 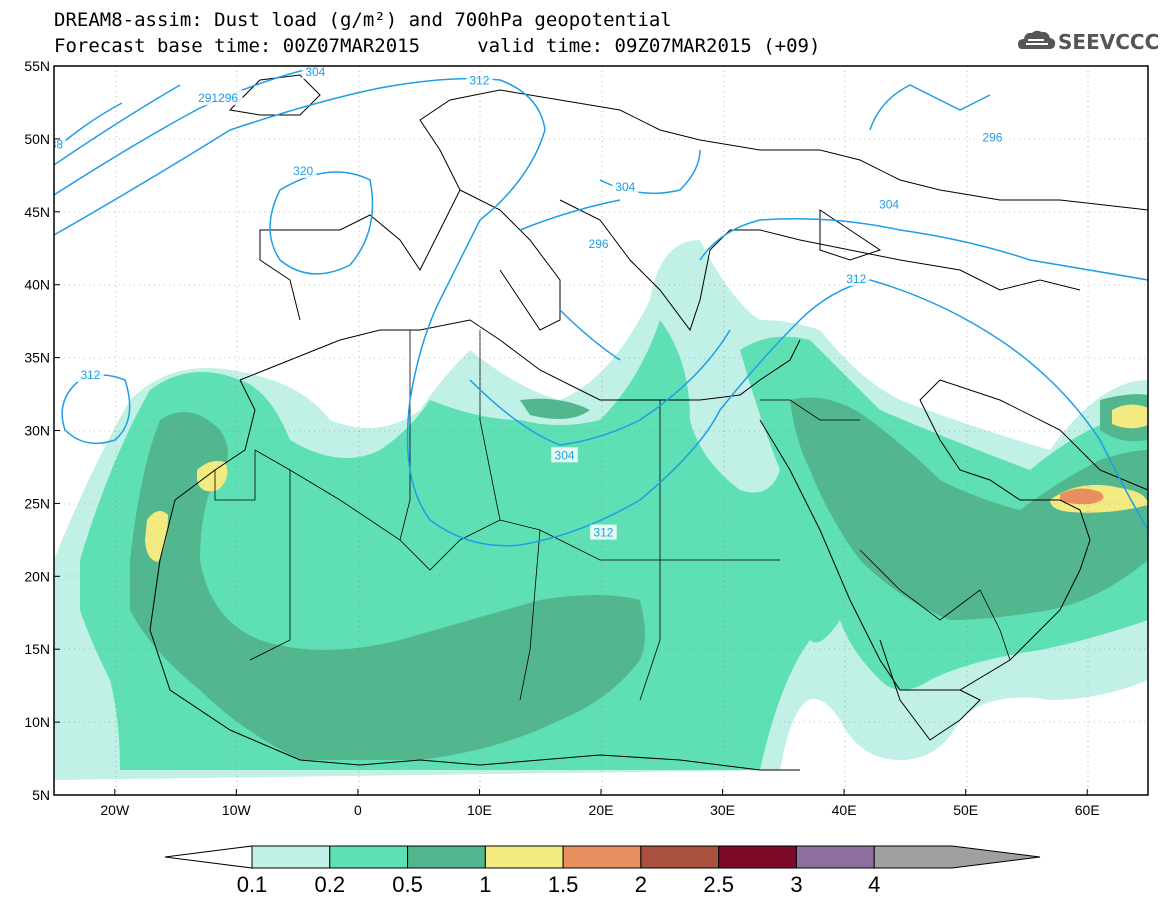 I want to click on logo-text: SEEVCCC, so click(x=1109, y=42).